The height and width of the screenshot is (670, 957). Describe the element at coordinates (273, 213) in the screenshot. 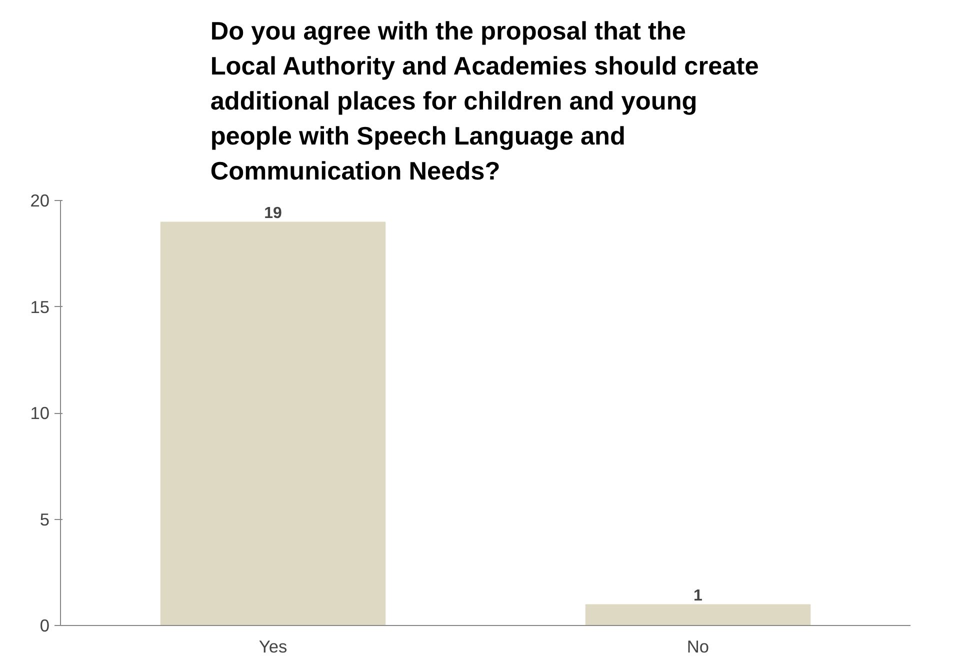

I see `data-label: 19` at that location.